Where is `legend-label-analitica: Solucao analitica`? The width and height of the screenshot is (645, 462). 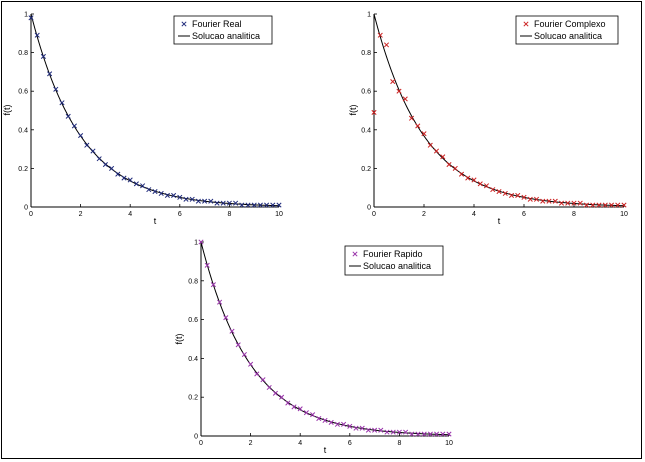 legend-label-analitica: Solucao analitica is located at coordinates (226, 36).